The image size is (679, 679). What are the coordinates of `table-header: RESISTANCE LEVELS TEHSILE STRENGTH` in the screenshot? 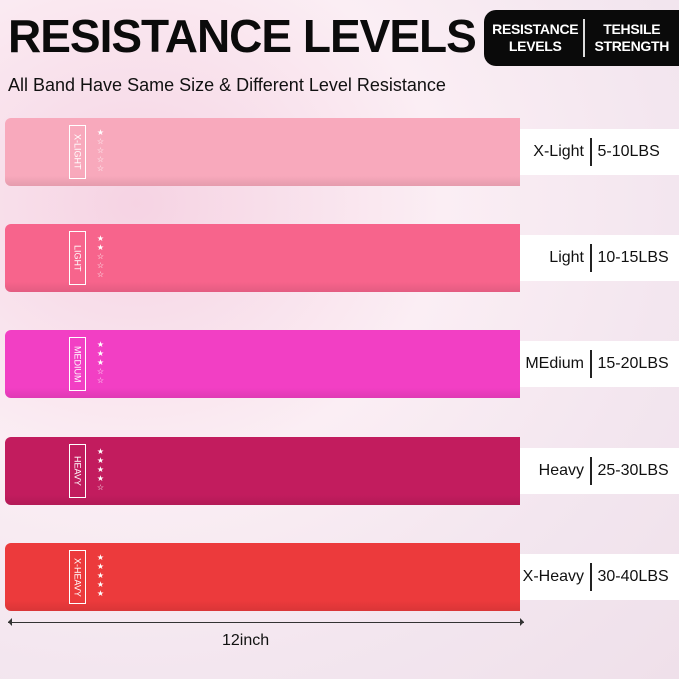 It's located at (581, 38).